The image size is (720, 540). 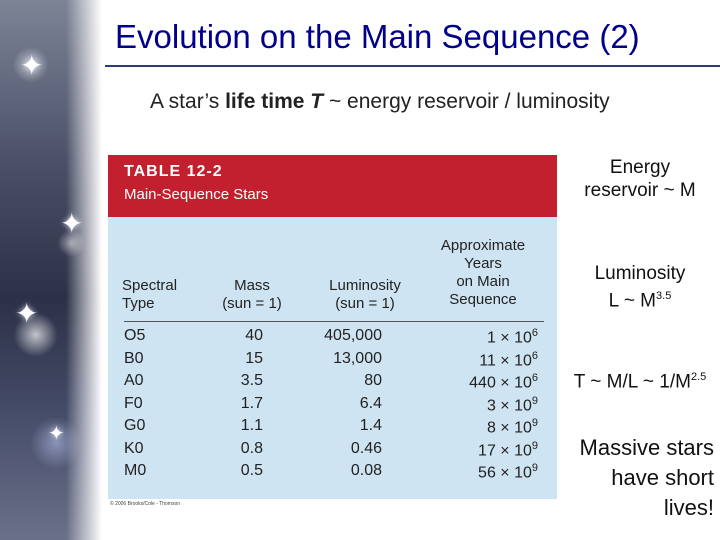 What do you see at coordinates (145, 504) in the screenshot?
I see `copyright-text: © 2006 Brooks/Cole - Thomson` at bounding box center [145, 504].